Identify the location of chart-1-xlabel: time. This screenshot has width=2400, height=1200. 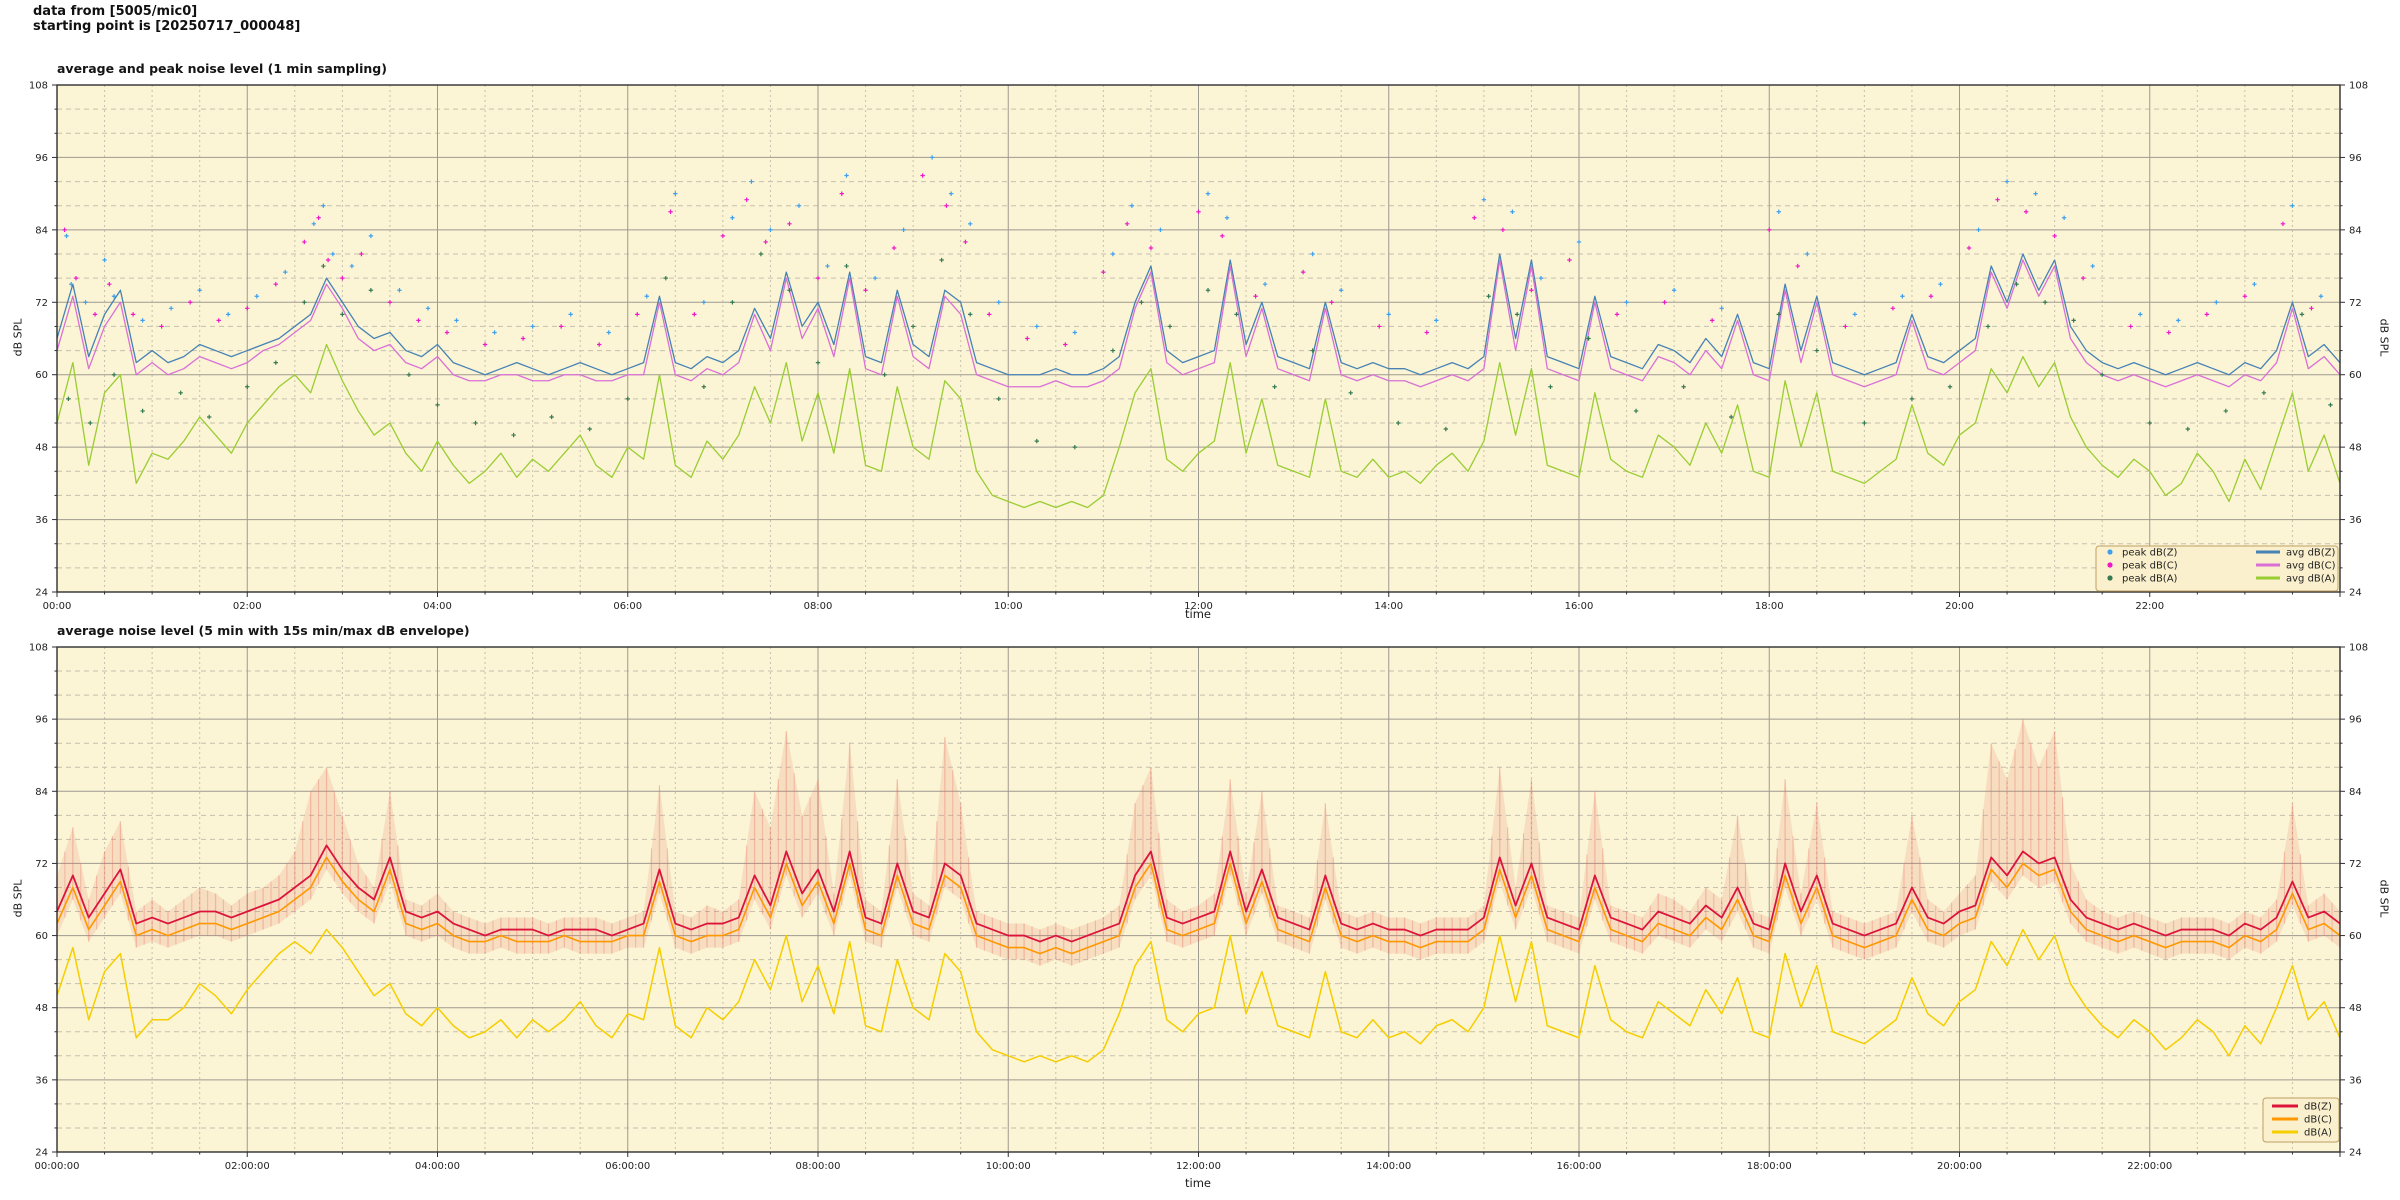
(1198, 614).